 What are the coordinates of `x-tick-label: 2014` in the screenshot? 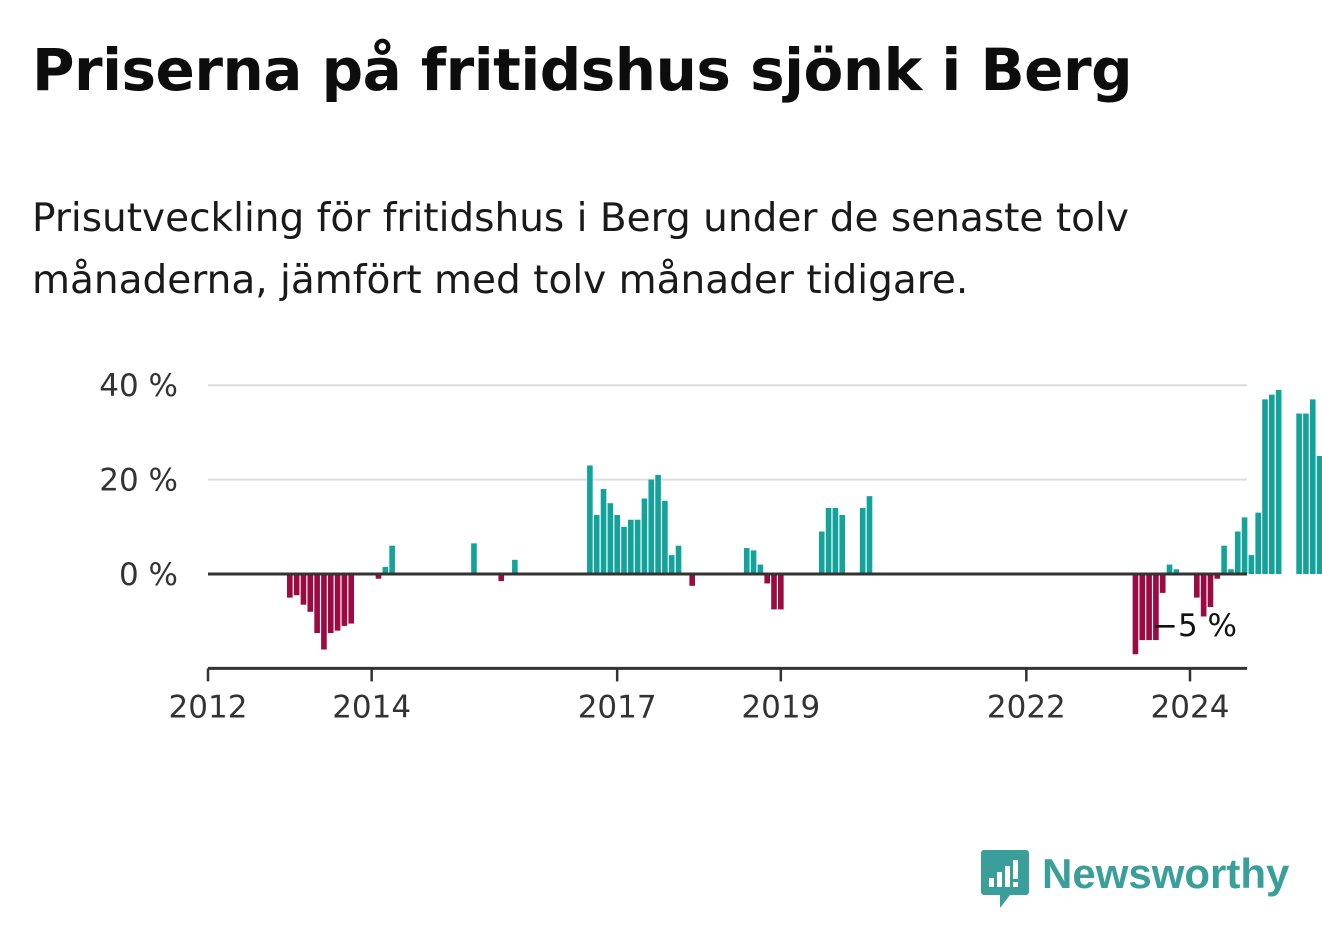 It's located at (371, 707).